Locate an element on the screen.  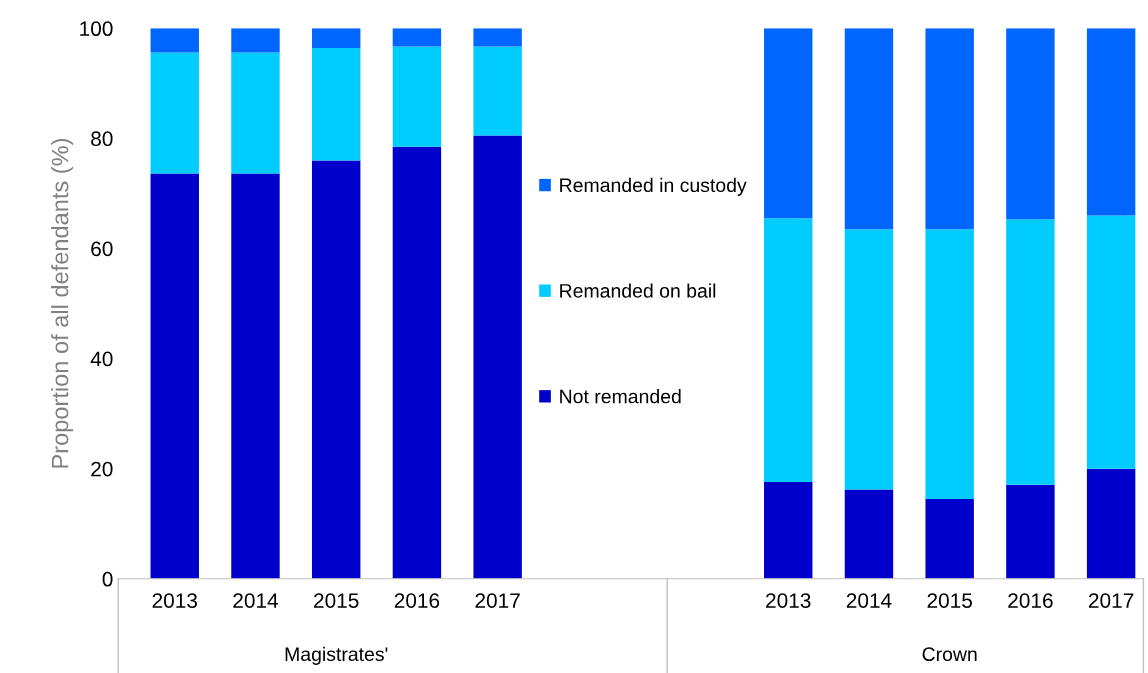
y-tick-label: 20 is located at coordinates (102, 469).